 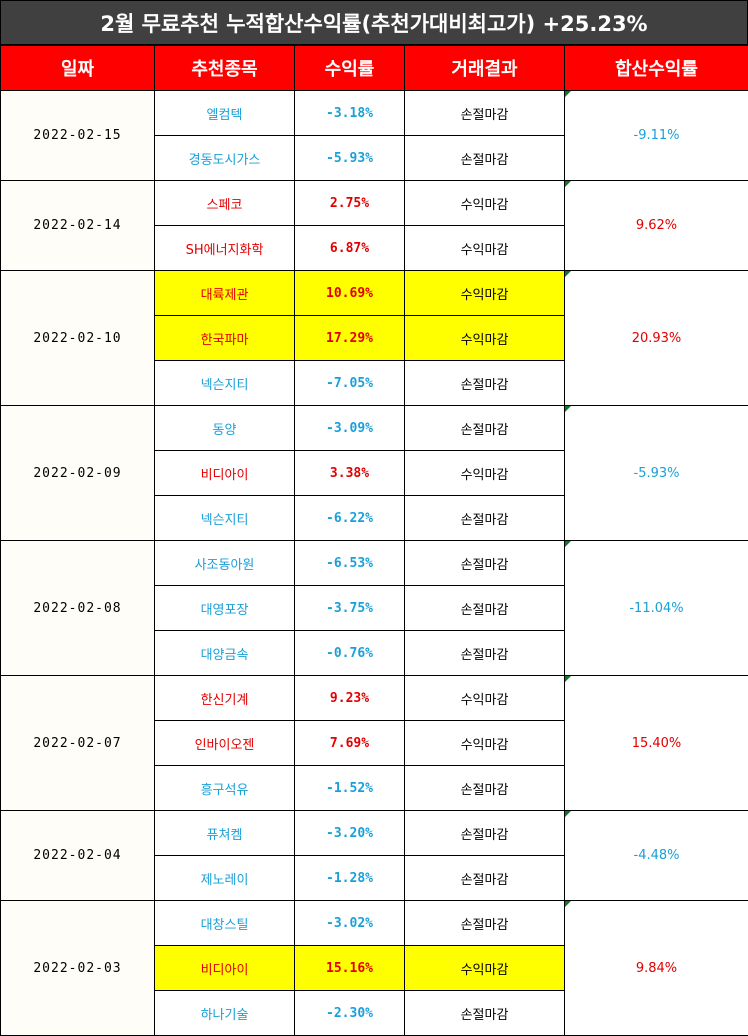 I want to click on table-row: 2022-02-15 엘컴텍 -3.18% 손절마감 -9.11%, so click(x=374, y=135).